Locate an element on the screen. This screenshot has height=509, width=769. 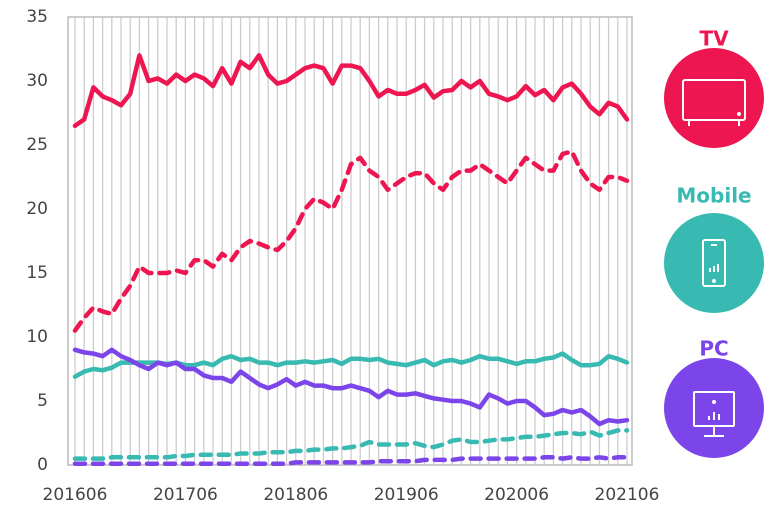
y-tick-label: 30 is located at coordinates (37, 81).